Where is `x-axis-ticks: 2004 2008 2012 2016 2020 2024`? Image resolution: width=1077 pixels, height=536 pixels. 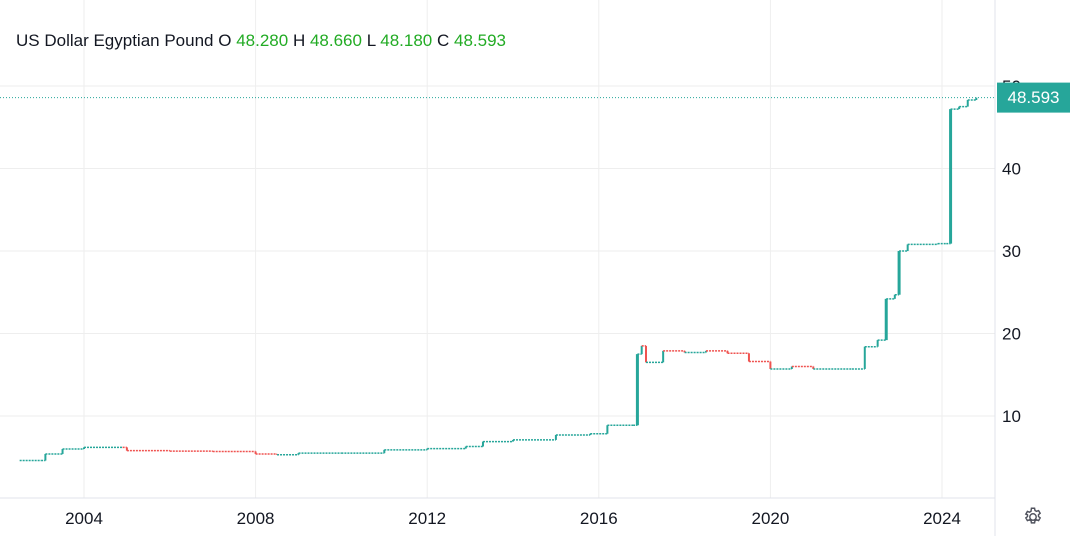 x-axis-ticks: 2004 2008 2012 2016 2020 2024 is located at coordinates (513, 518).